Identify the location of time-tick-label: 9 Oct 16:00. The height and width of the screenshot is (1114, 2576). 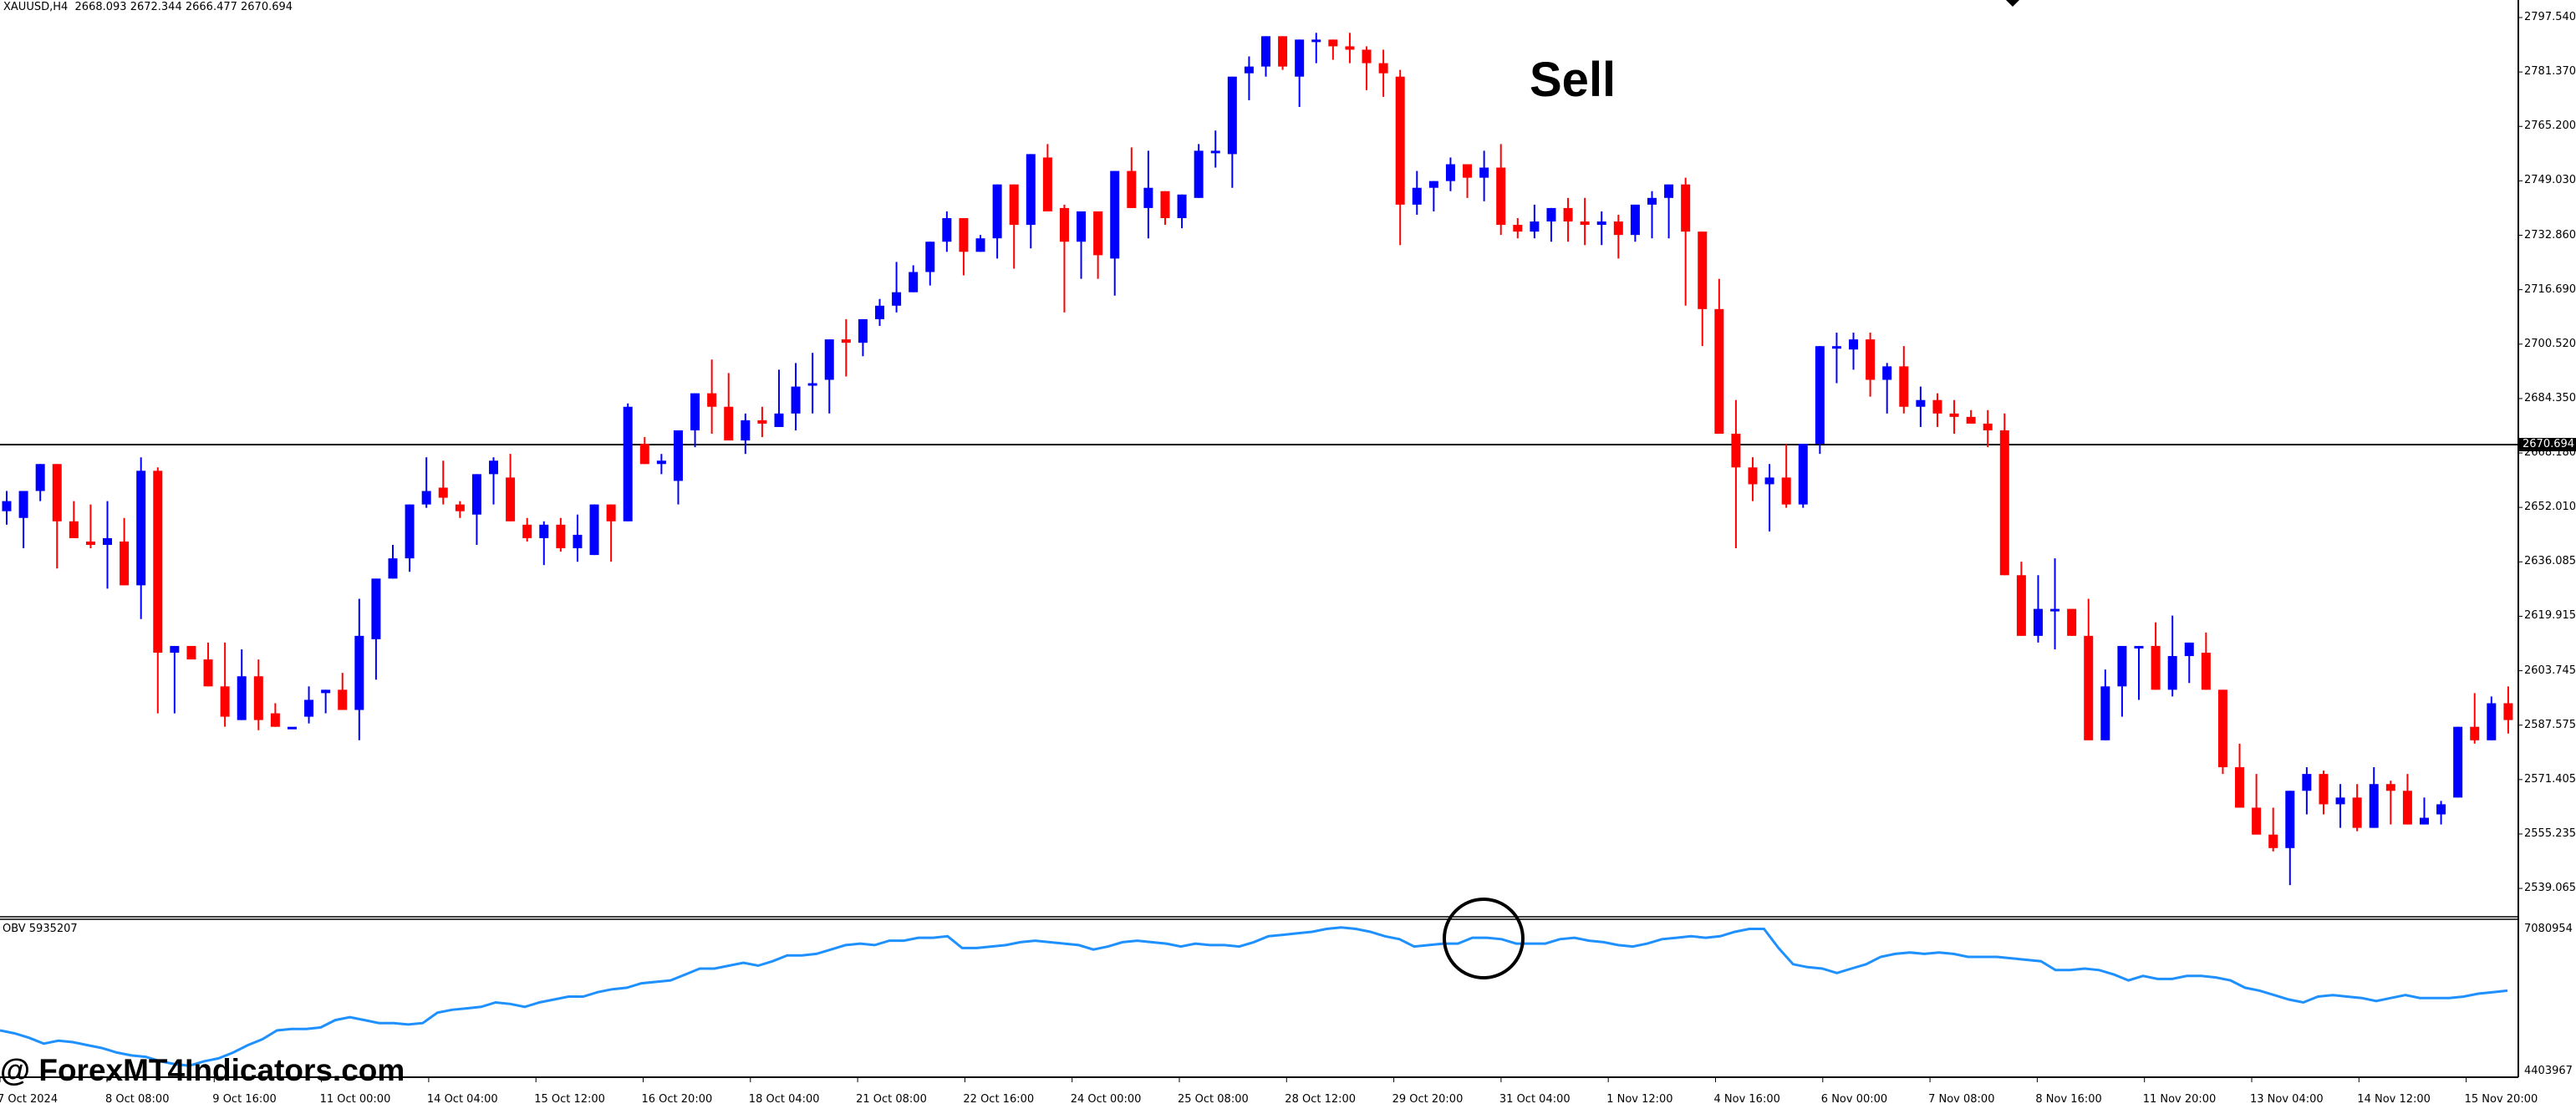
(244, 1099).